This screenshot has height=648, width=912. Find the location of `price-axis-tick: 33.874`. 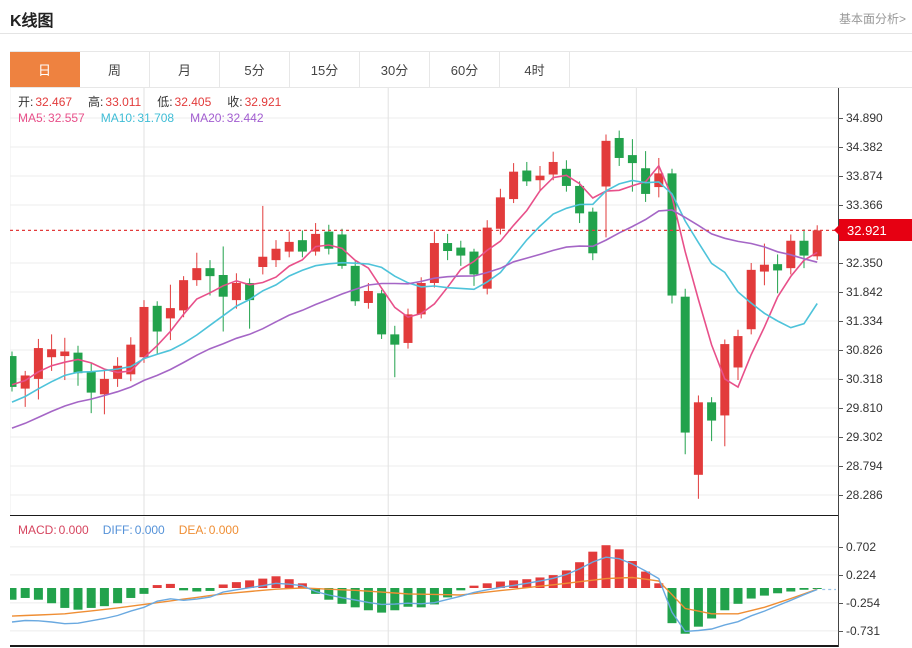

price-axis-tick: 33.874 is located at coordinates (860, 176).